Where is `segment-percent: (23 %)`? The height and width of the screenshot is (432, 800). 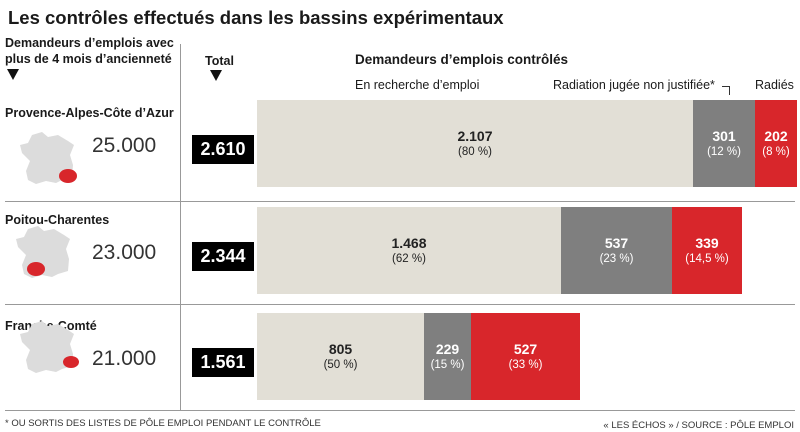
segment-percent: (23 %) is located at coordinates (616, 258).